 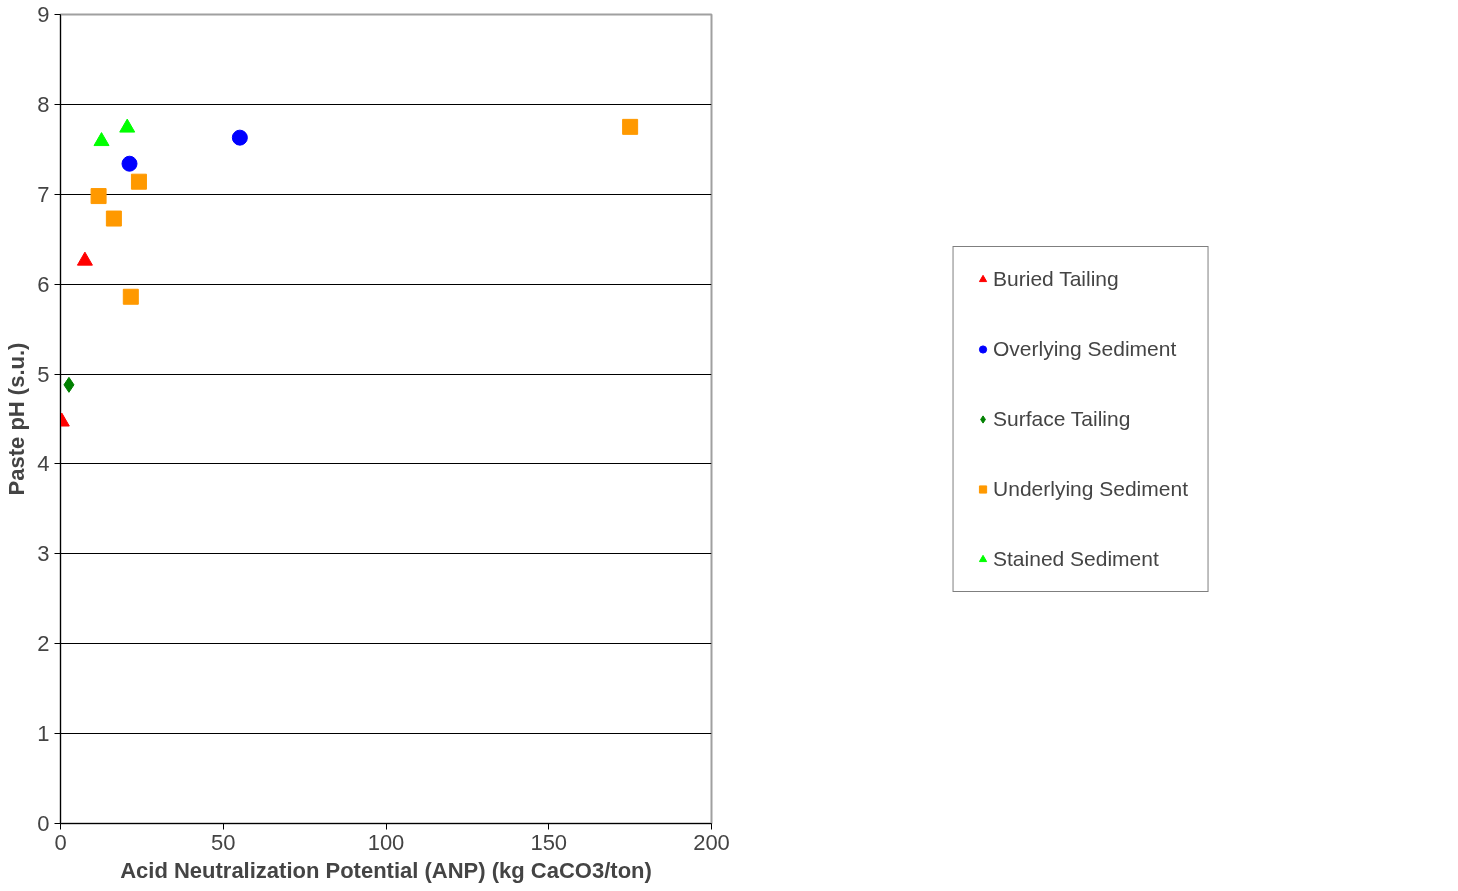 I want to click on x-tick-label: 50, so click(x=223, y=842).